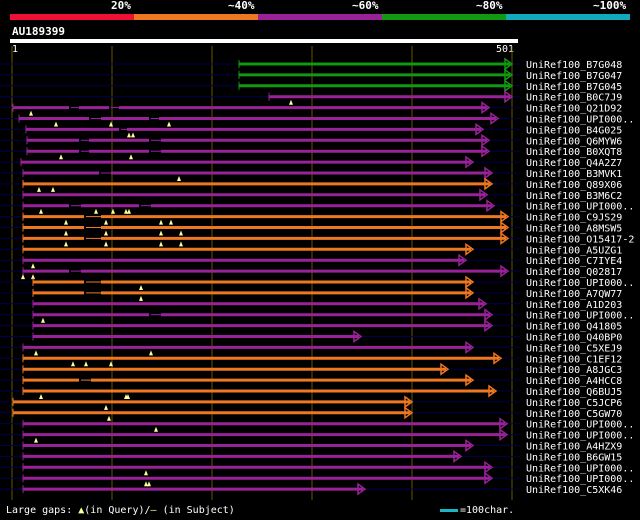 The height and width of the screenshot is (520, 640). Describe the element at coordinates (574, 87) in the screenshot. I see `hit-label: UniRef100_B7G045` at that location.